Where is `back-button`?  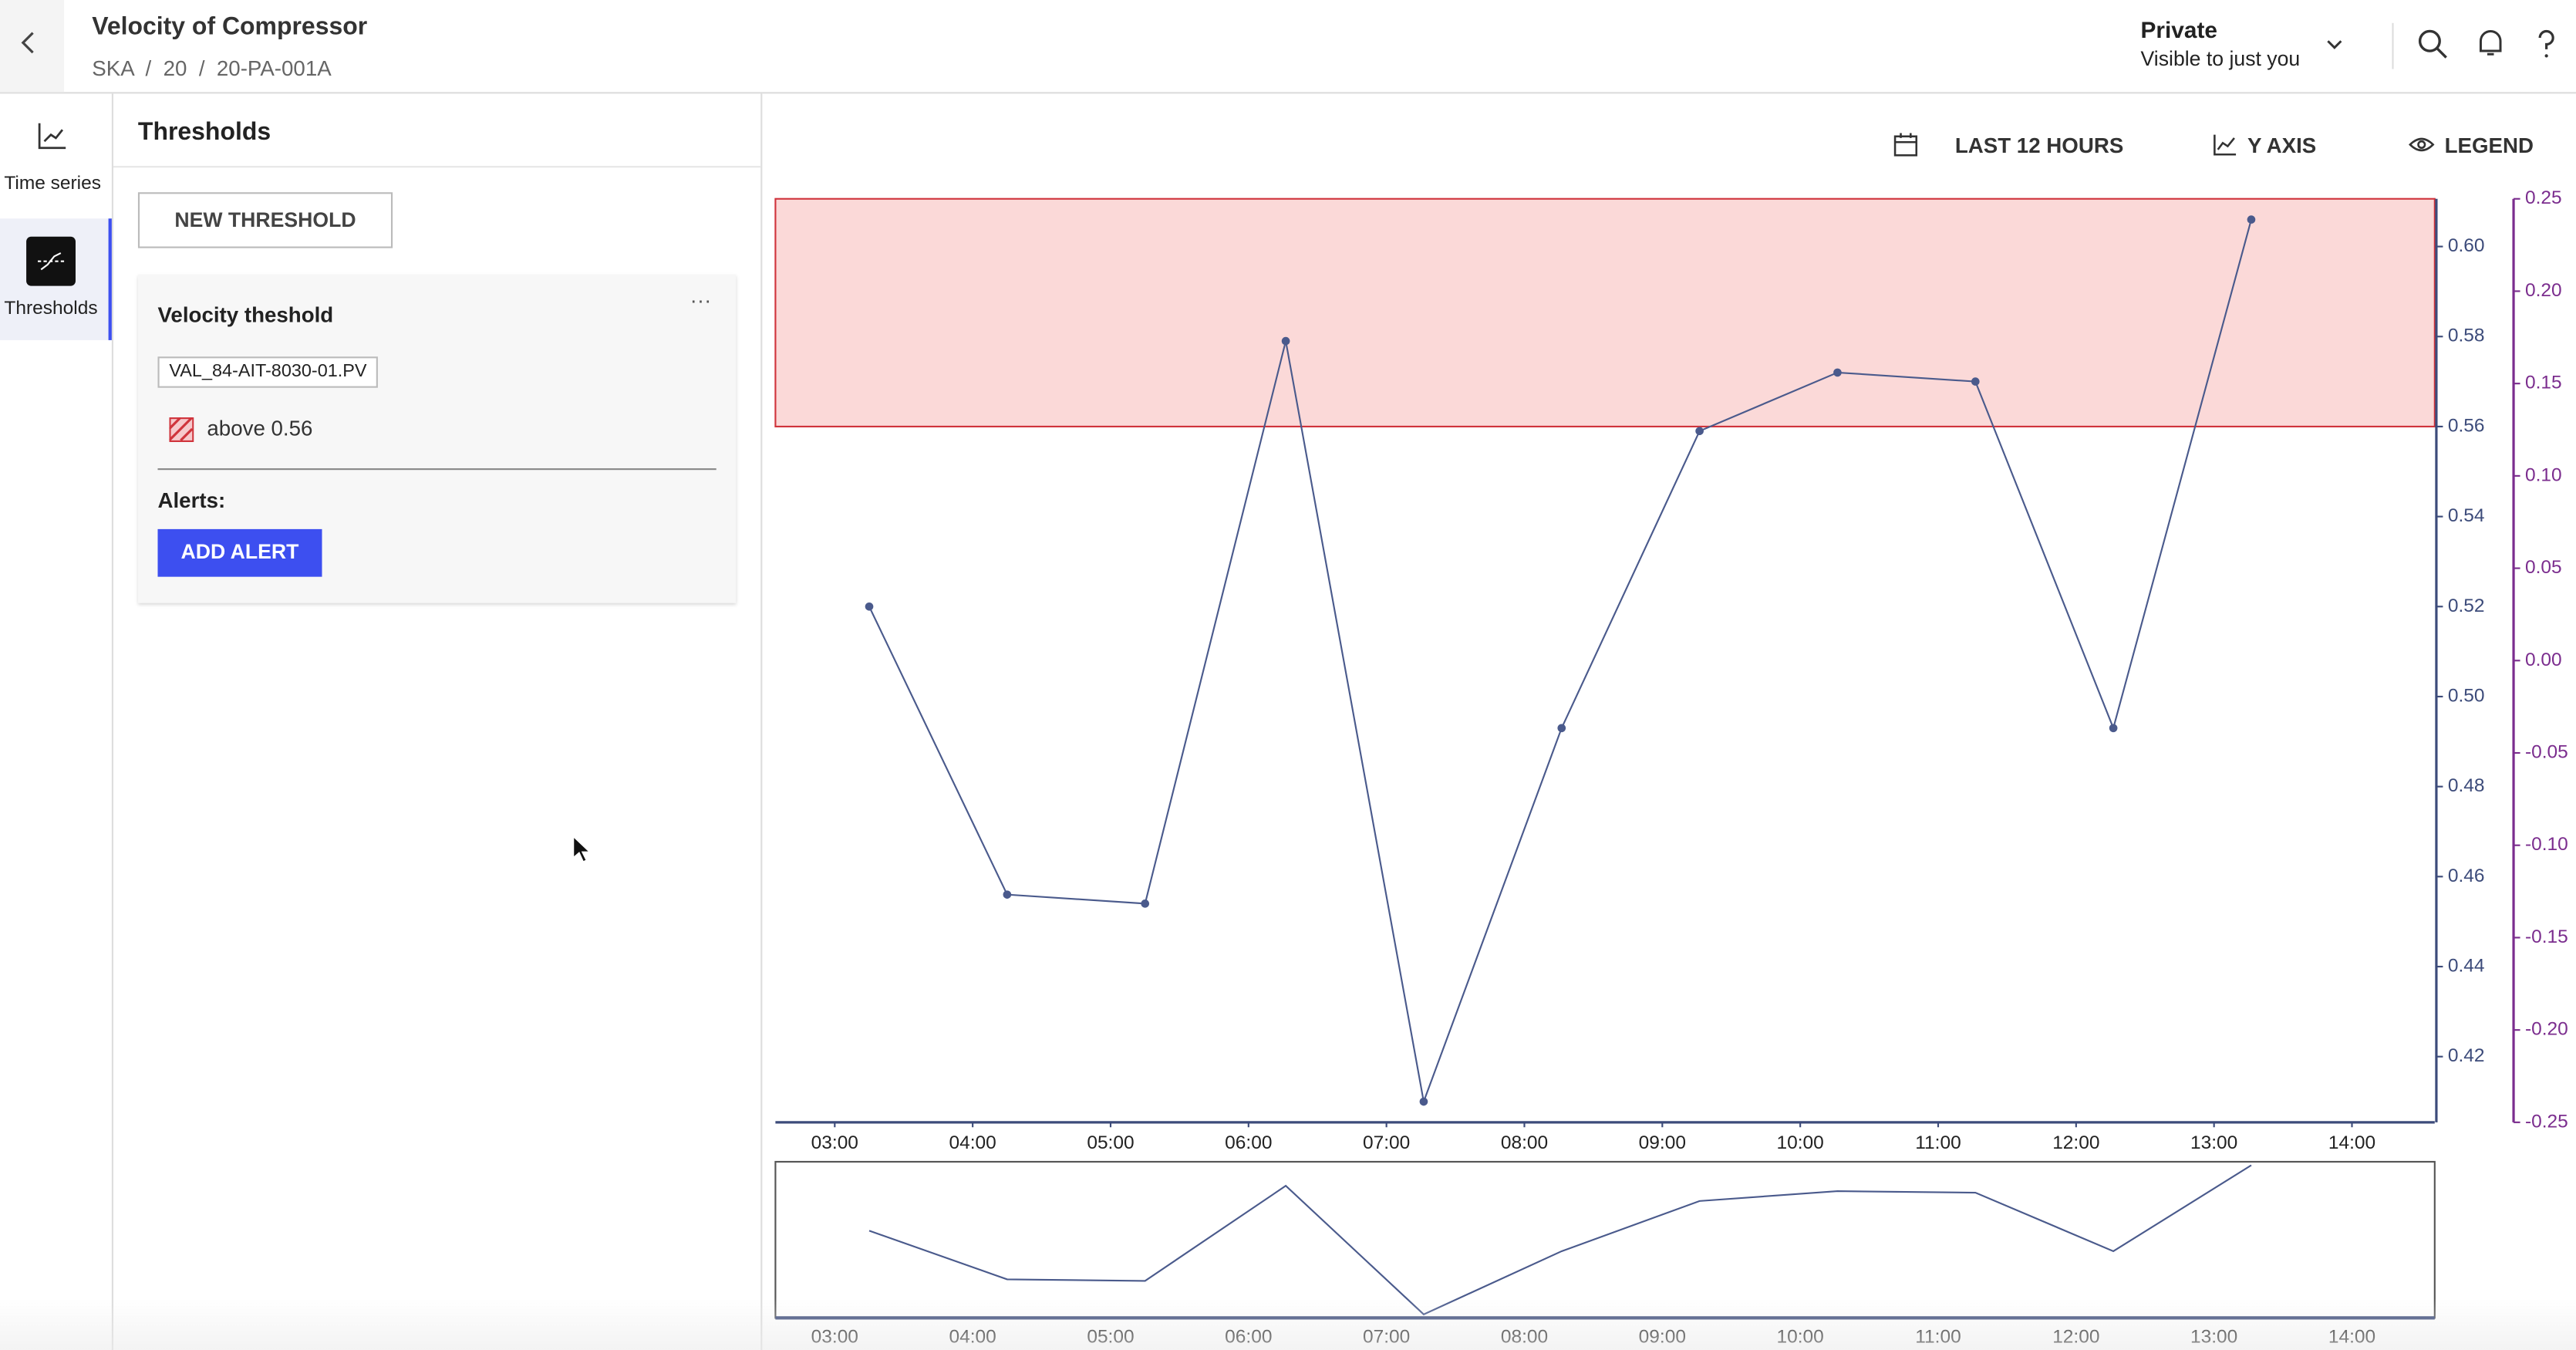 back-button is located at coordinates (32, 46).